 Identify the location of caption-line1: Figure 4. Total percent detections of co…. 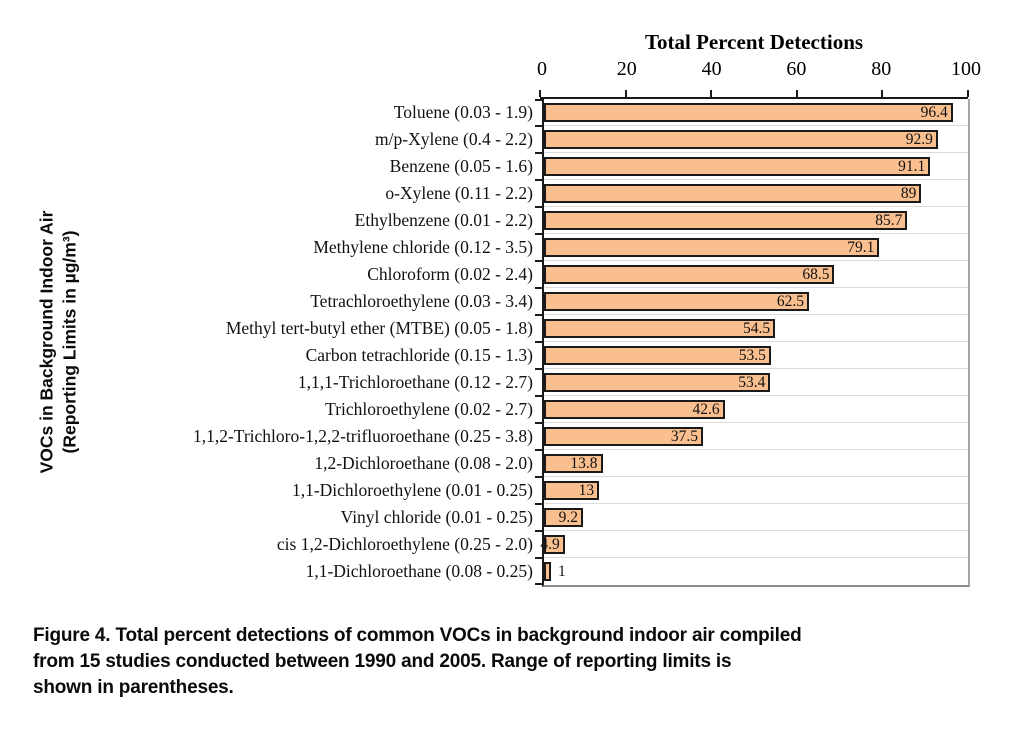
(417, 635).